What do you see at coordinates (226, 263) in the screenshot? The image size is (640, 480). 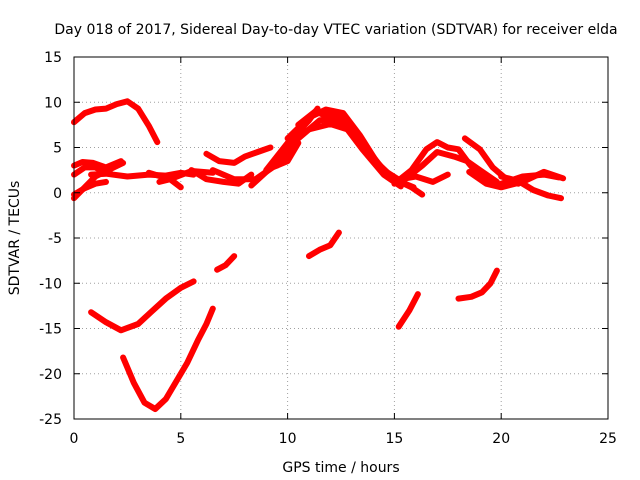 I see `series-arc27` at bounding box center [226, 263].